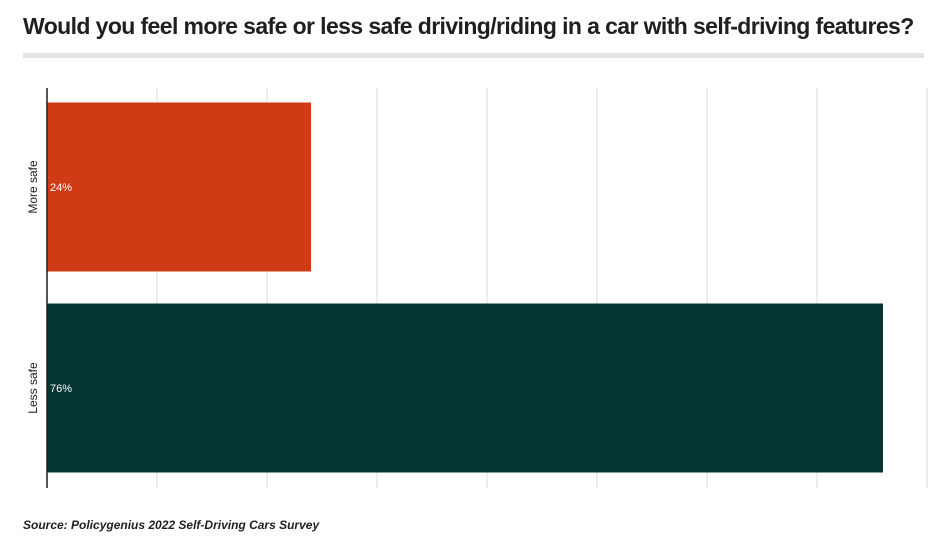 The width and height of the screenshot is (931, 539). I want to click on category-label: Less safe, so click(33, 388).